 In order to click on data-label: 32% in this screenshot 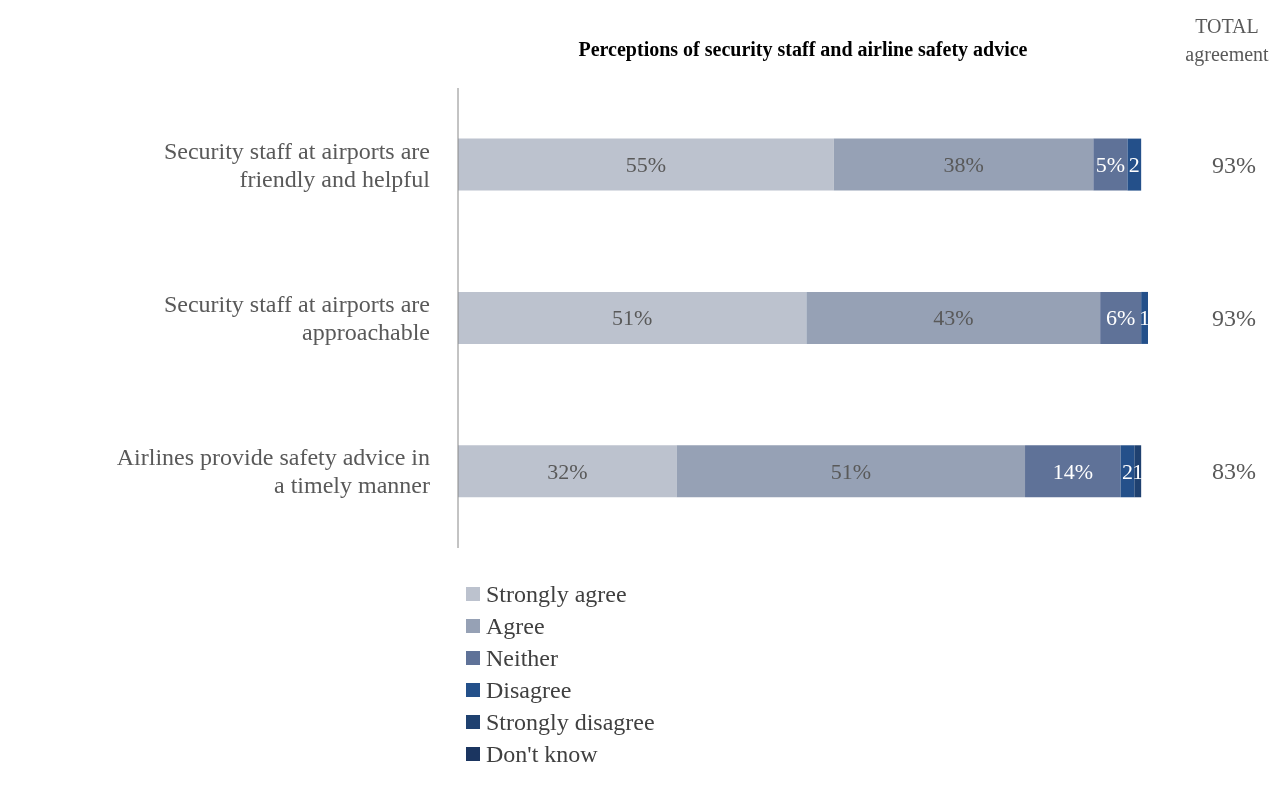, I will do `click(567, 471)`.